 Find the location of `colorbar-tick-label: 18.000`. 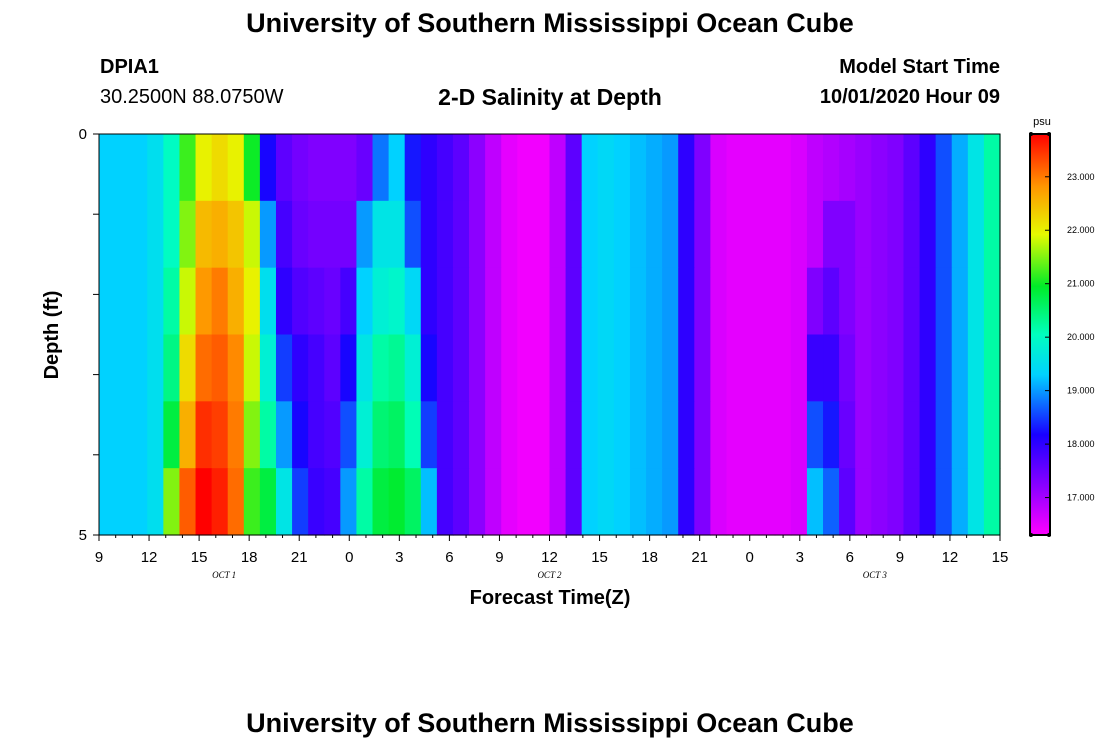

colorbar-tick-label: 18.000 is located at coordinates (1081, 444).